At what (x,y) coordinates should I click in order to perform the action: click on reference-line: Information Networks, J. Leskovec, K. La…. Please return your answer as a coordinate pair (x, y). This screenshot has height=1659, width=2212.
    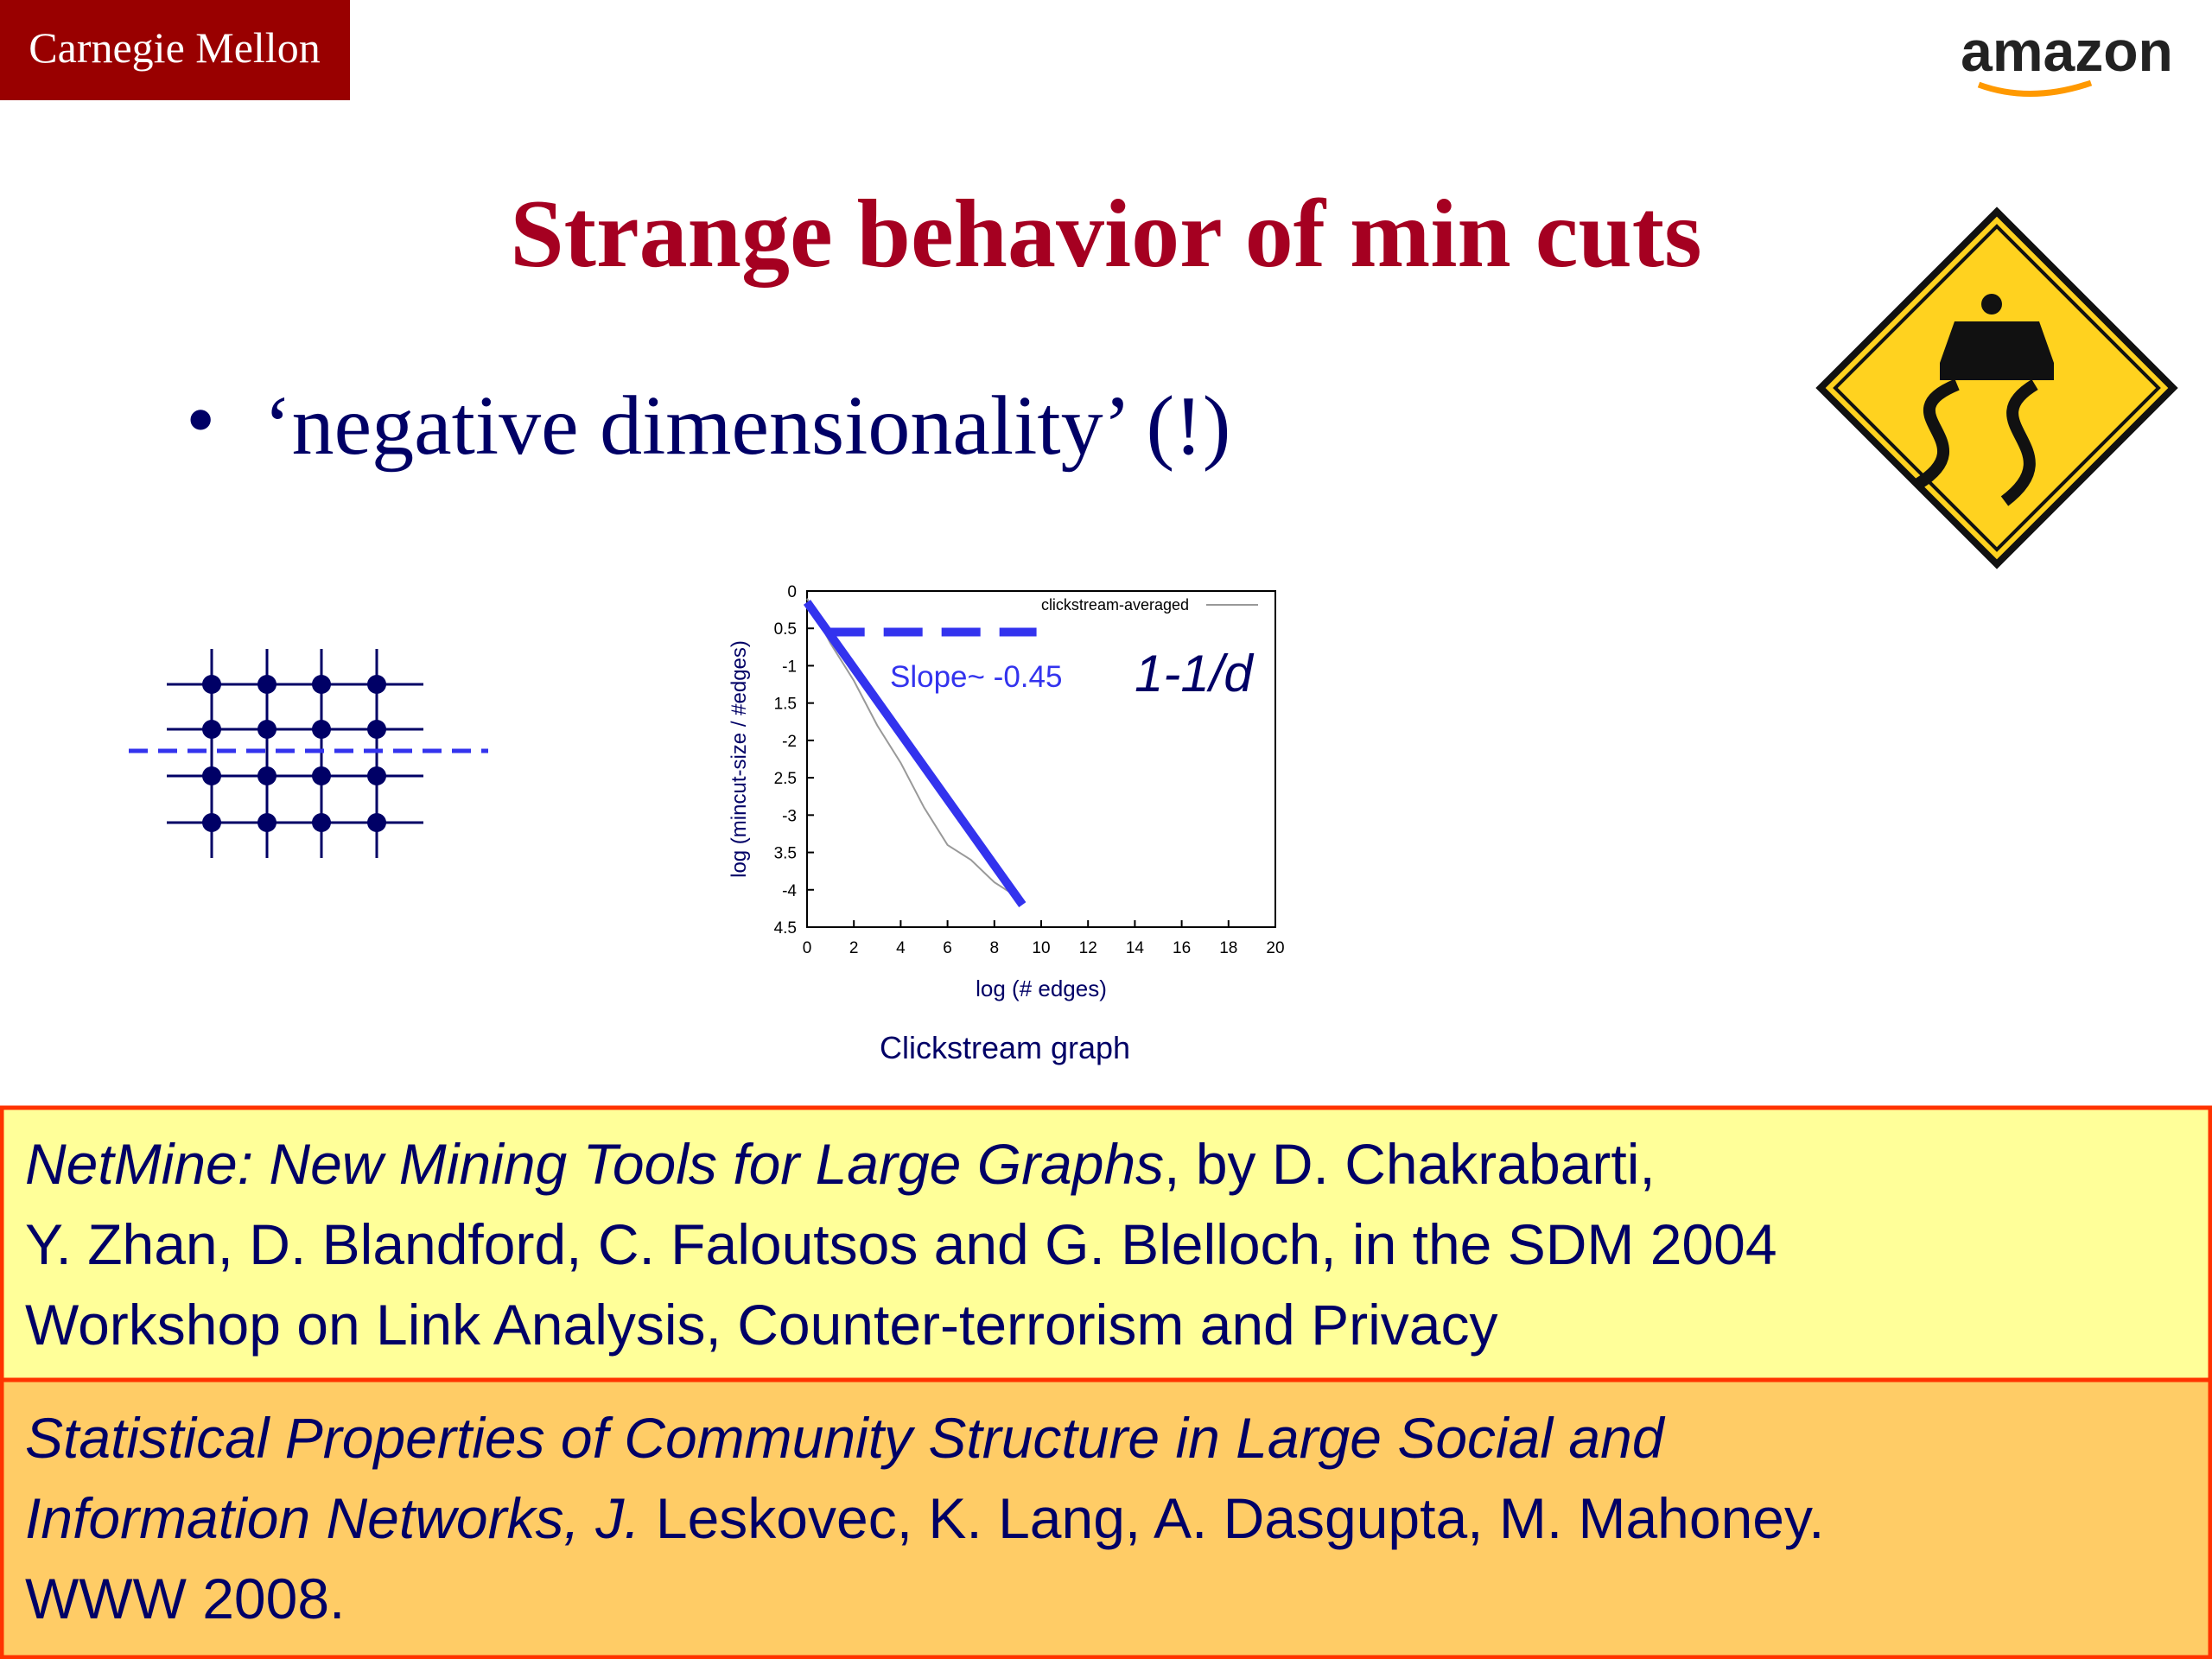
    Looking at the image, I should click on (924, 1518).